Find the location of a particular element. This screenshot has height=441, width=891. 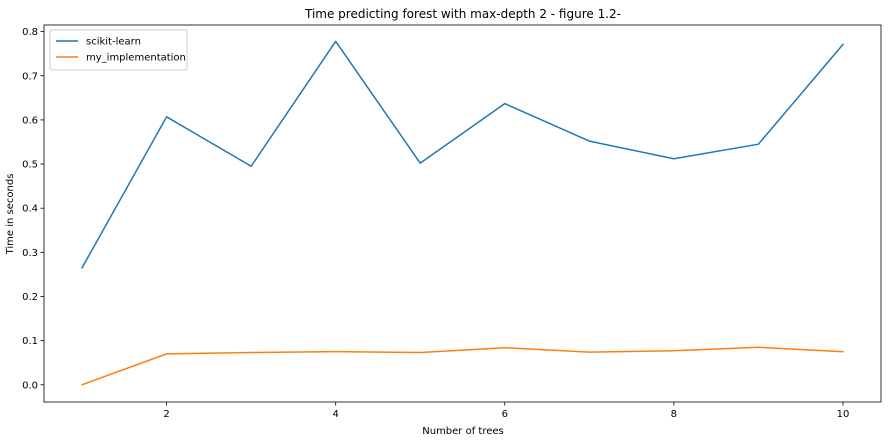

y-tick-label: 0.4 is located at coordinates (30, 209).